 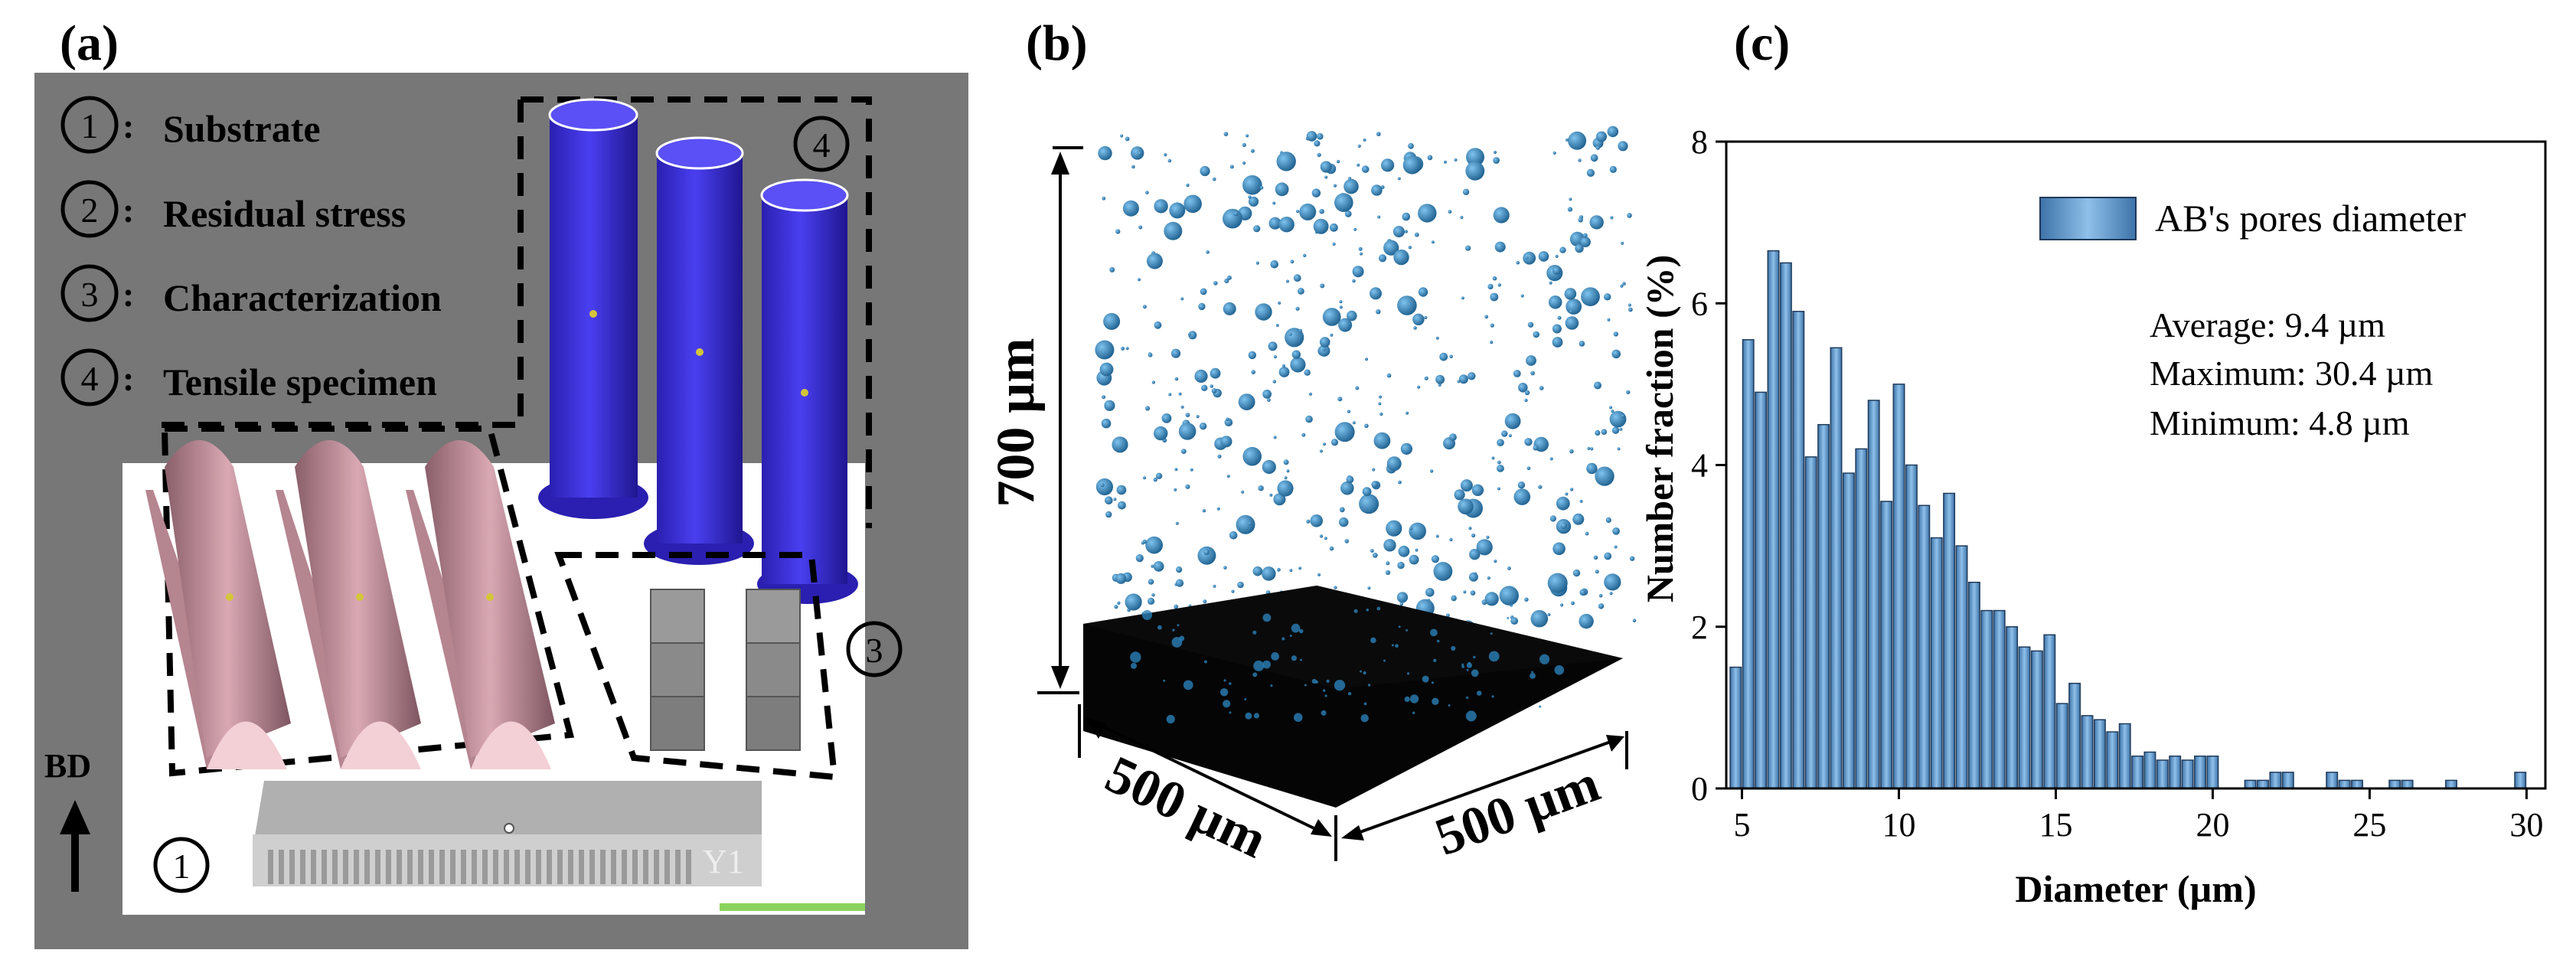 I want to click on half-cyl-1-marker, so click(x=229, y=597).